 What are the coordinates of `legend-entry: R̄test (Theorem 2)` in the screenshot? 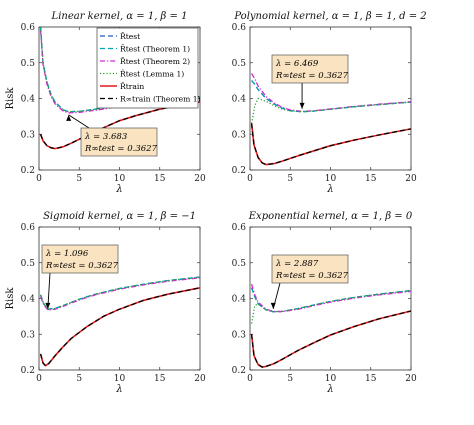 It's located at (155, 61).